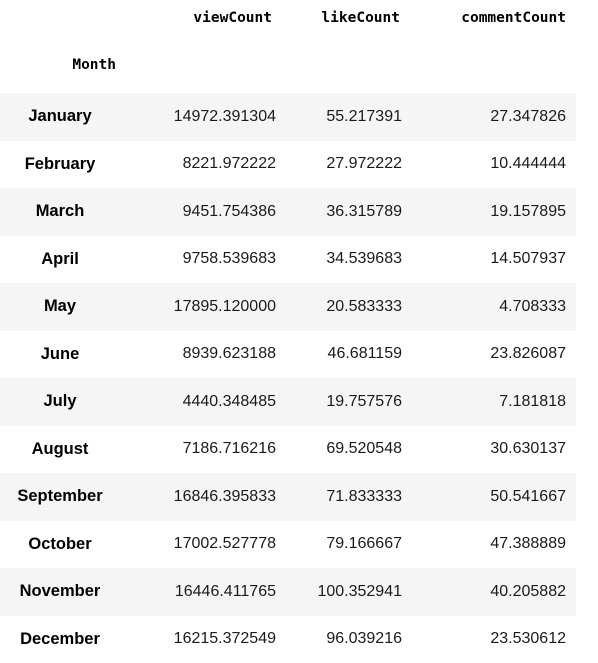 The image size is (598, 663). I want to click on row-index-month: May, so click(60, 307).